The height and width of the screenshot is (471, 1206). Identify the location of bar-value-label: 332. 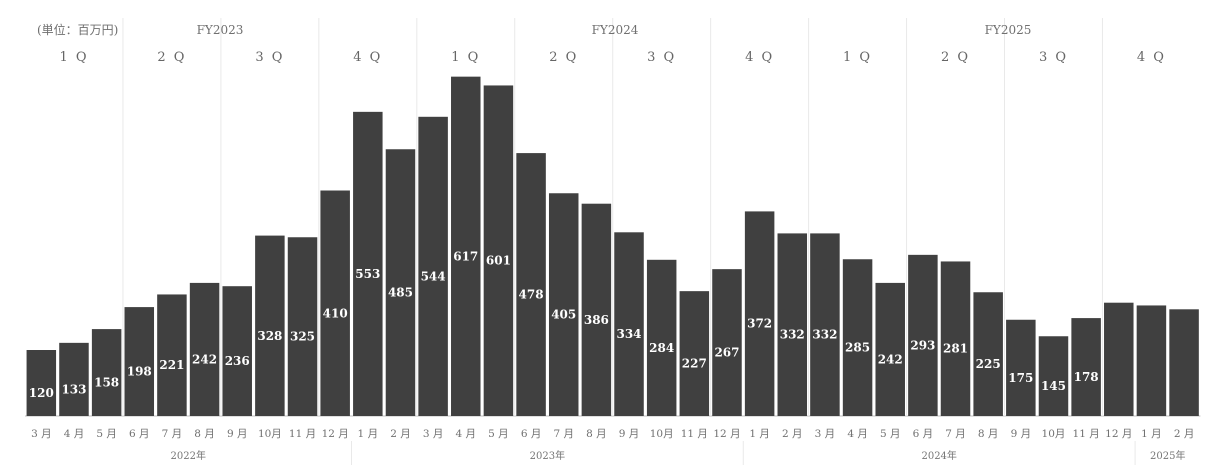
(824, 335).